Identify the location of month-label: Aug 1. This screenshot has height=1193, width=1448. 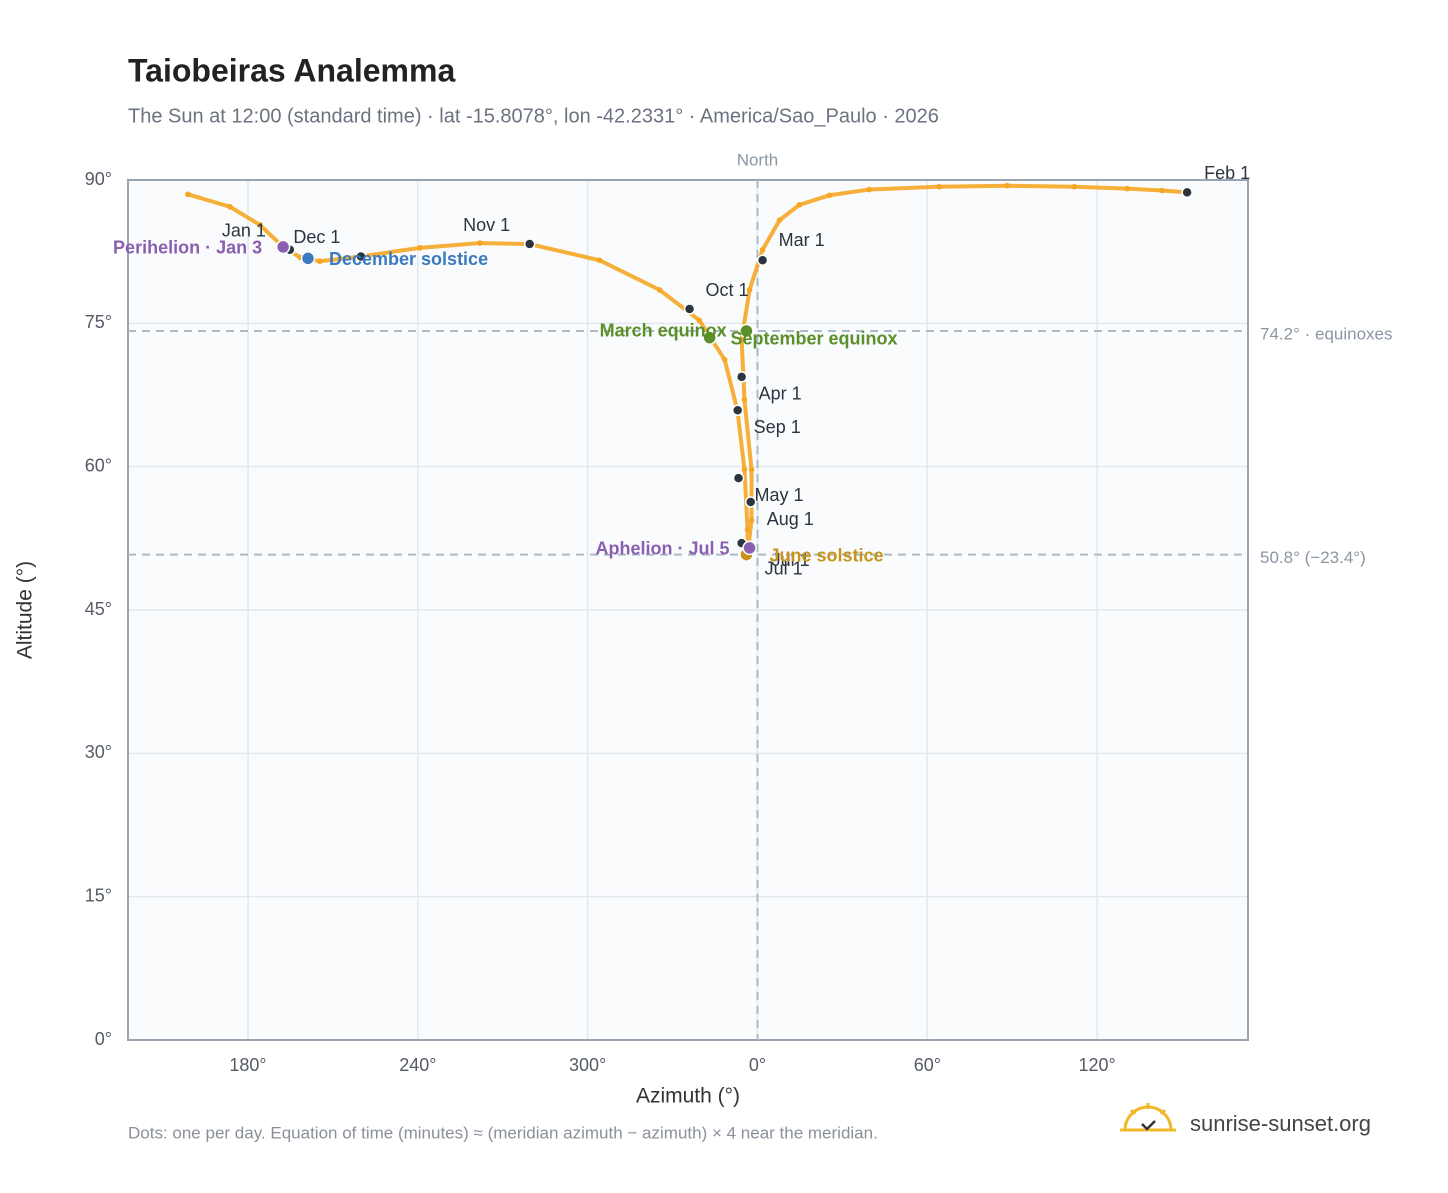
(790, 519).